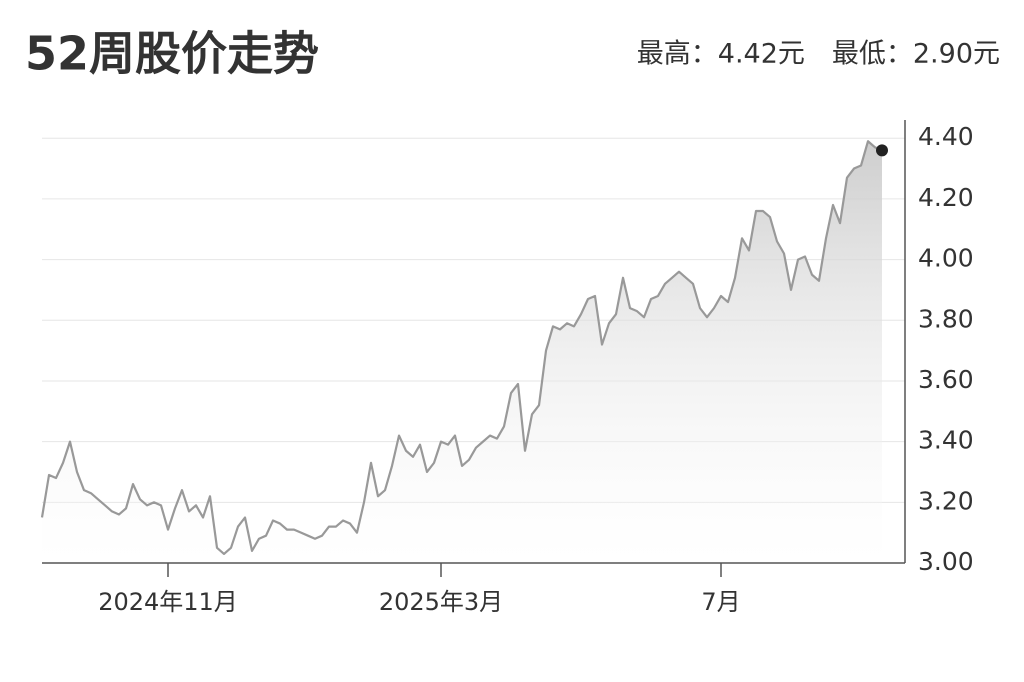  I want to click on end-point, so click(882, 150).